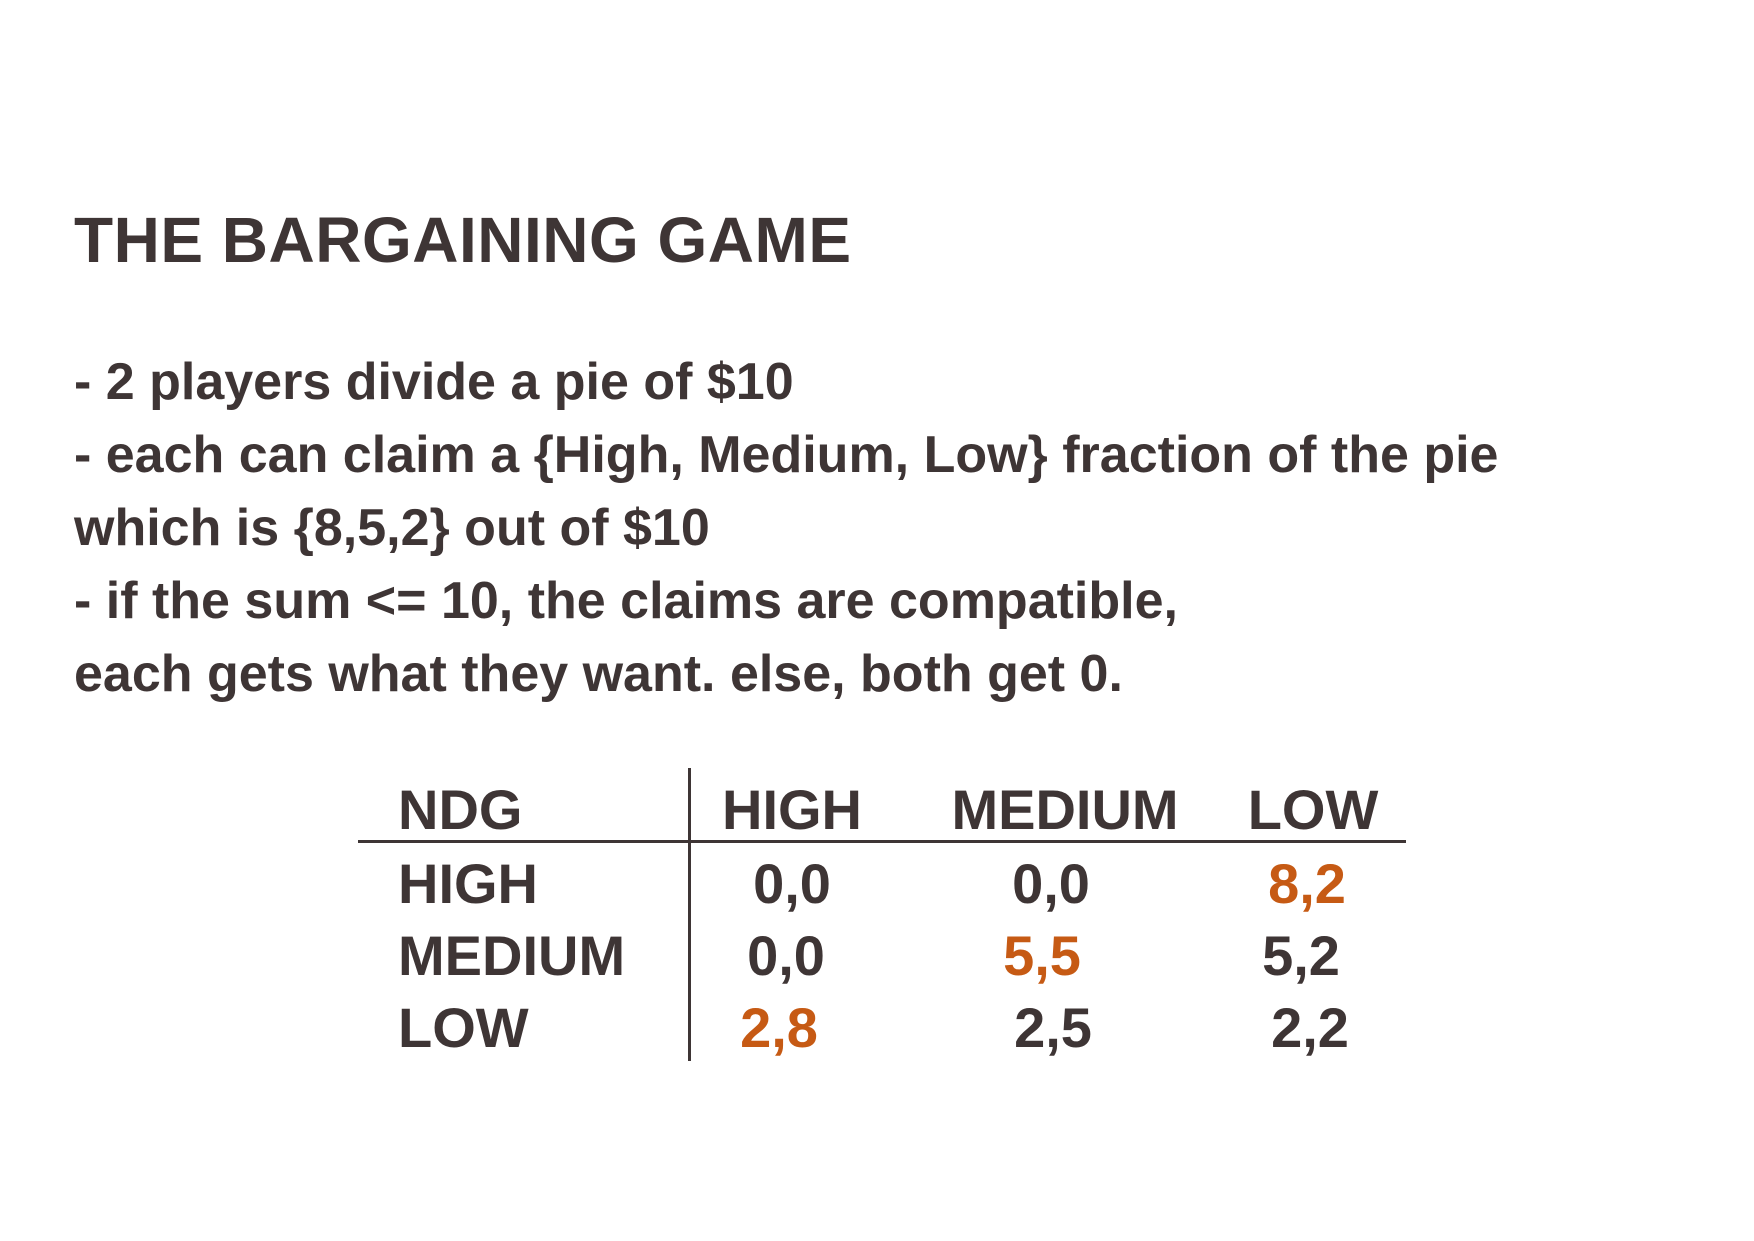 Image resolution: width=1754 pixels, height=1241 pixels. Describe the element at coordinates (882, 841) in the screenshot. I see `header-divider` at that location.